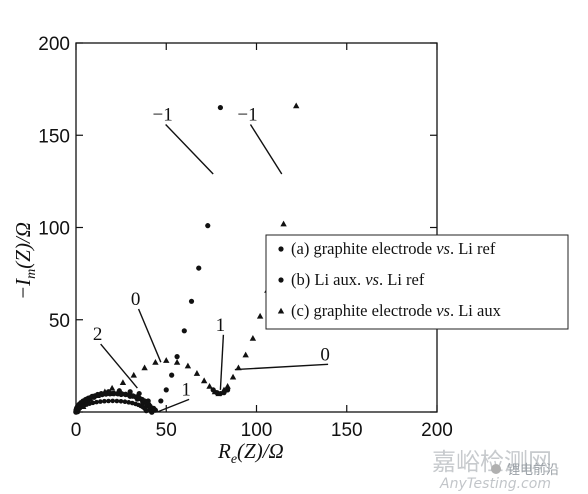 Image resolution: width=588 pixels, height=494 pixels. I want to click on x-tick-label: 100, so click(257, 430).